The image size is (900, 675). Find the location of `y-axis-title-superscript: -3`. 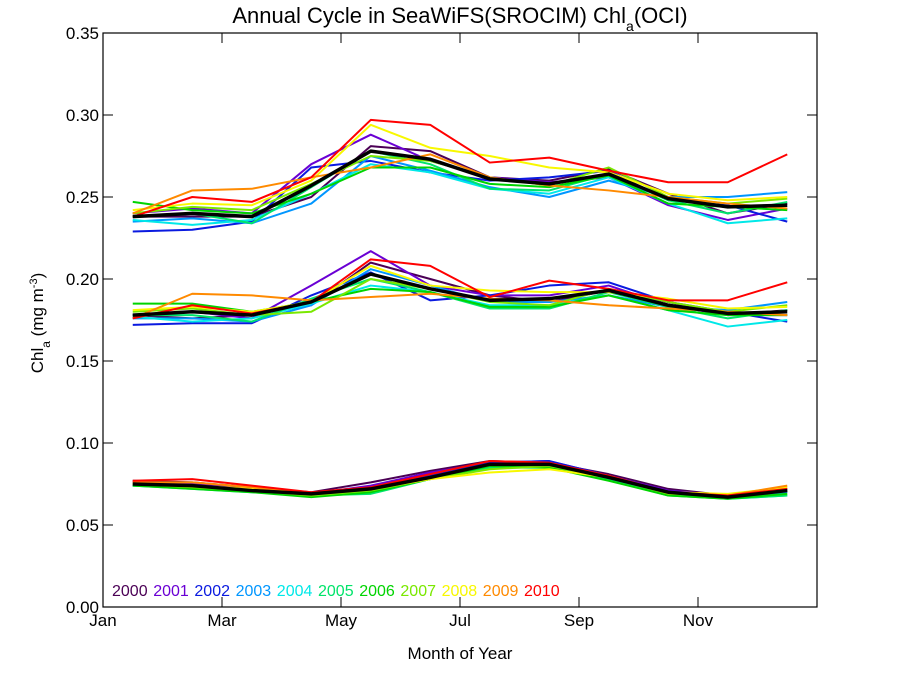

y-axis-title-superscript: -3 is located at coordinates (34, 283).